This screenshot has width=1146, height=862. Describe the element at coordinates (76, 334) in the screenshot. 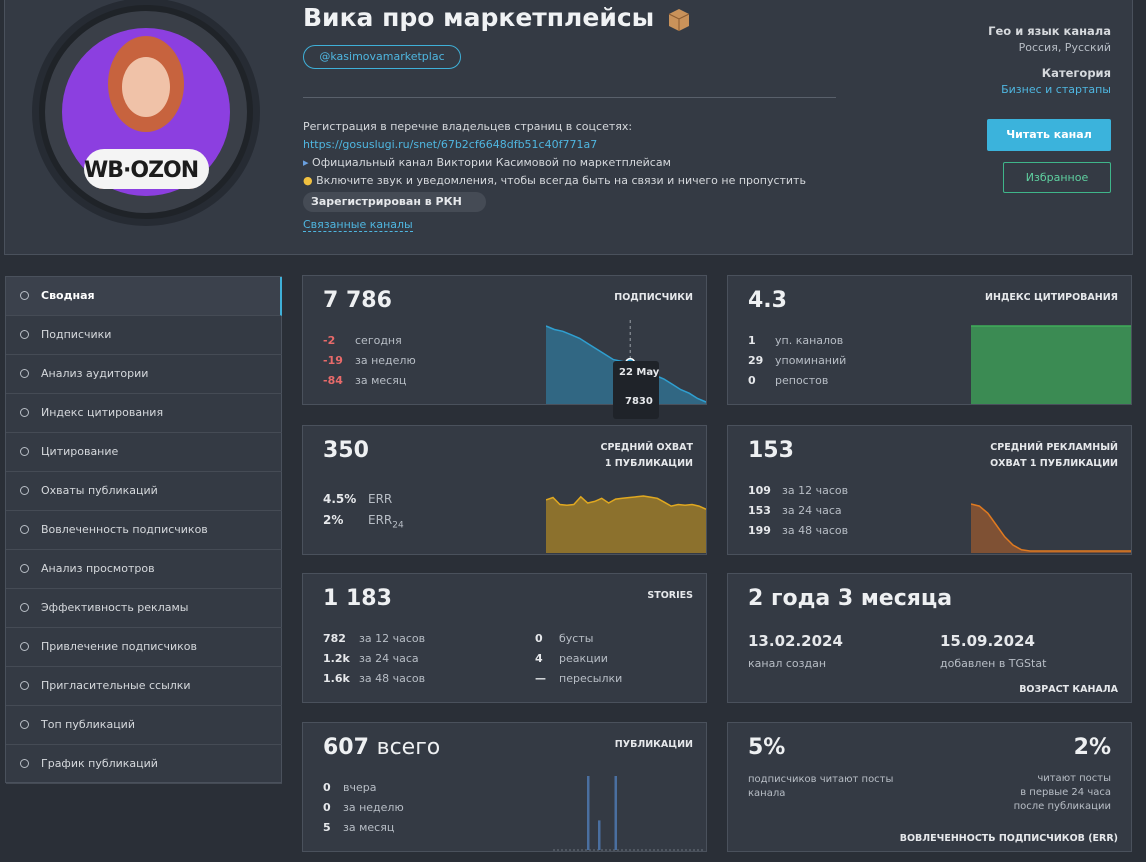

I see `sidebar-label: Подписчики` at that location.